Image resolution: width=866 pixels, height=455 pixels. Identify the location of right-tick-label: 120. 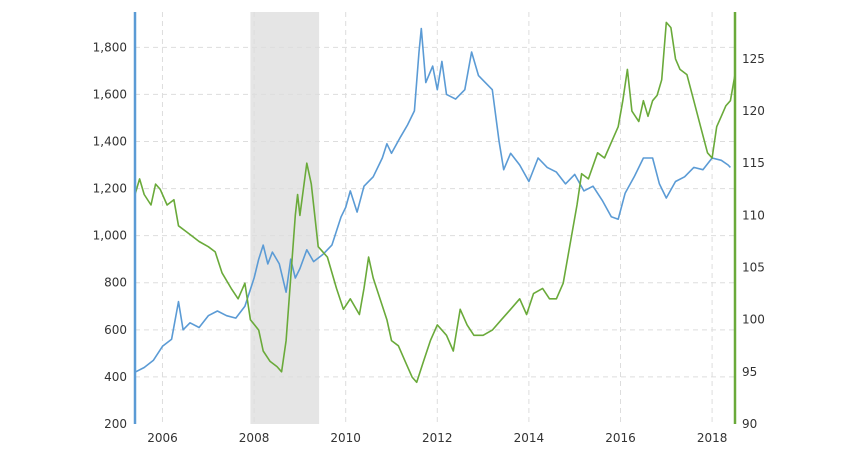
(753, 111).